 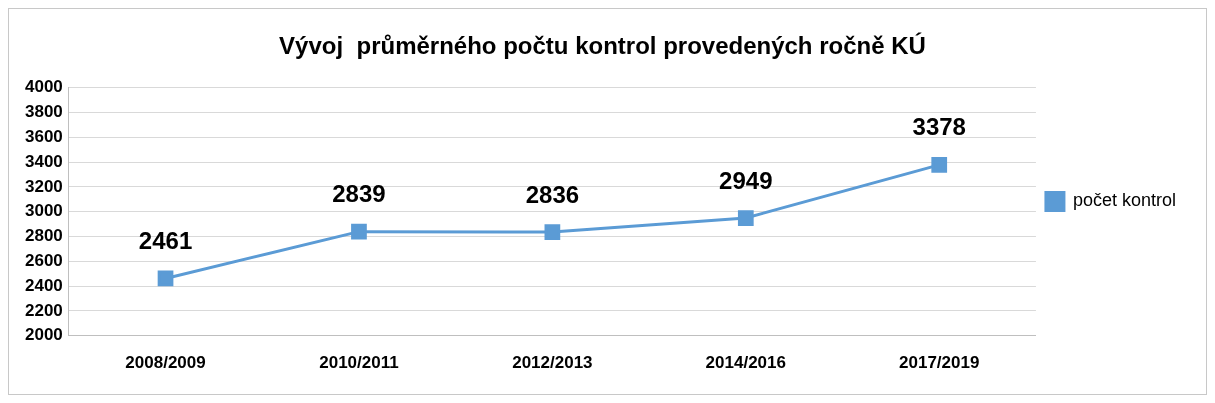 What do you see at coordinates (43, 260) in the screenshot?
I see `y-tick-label: 2600` at bounding box center [43, 260].